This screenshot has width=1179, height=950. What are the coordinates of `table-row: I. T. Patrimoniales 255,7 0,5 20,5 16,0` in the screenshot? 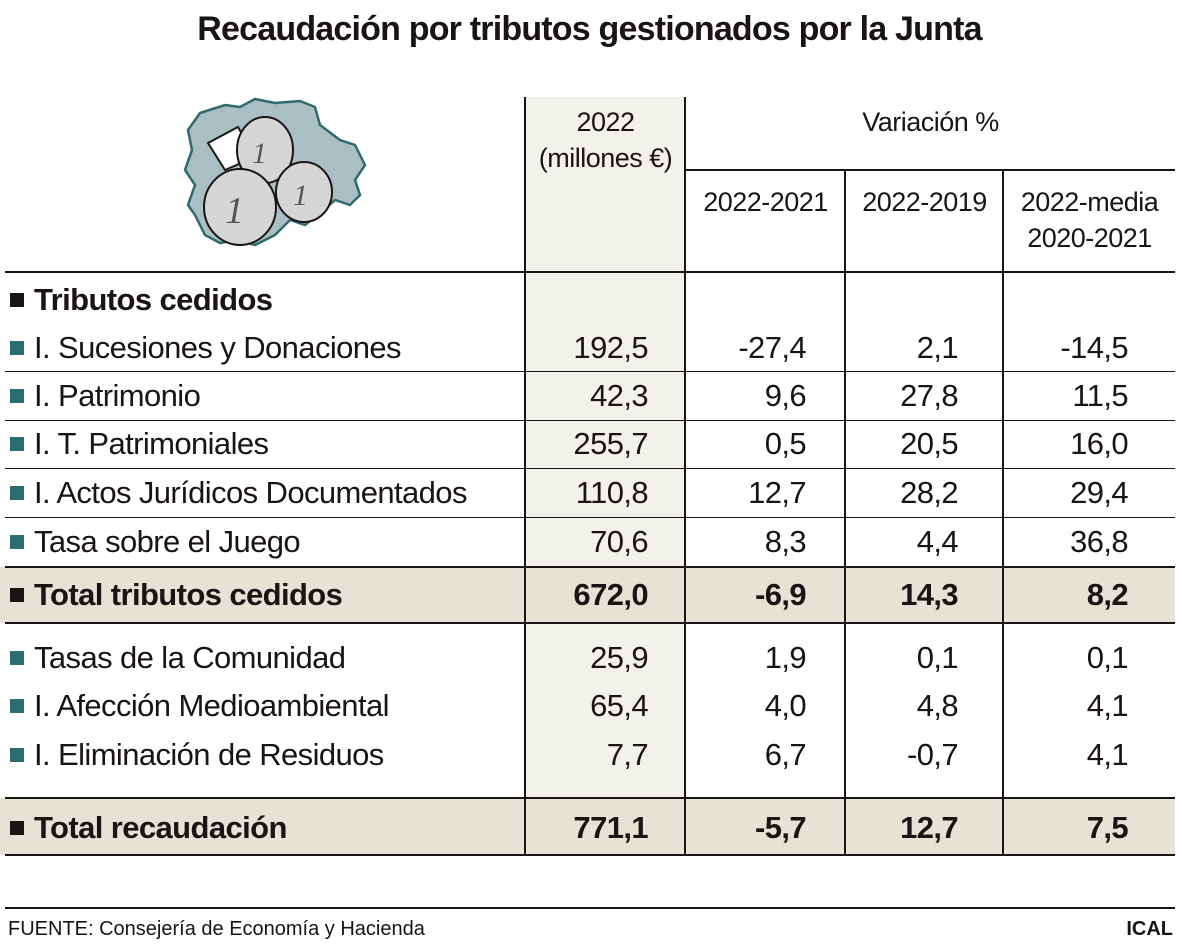 It's located at (587, 444).